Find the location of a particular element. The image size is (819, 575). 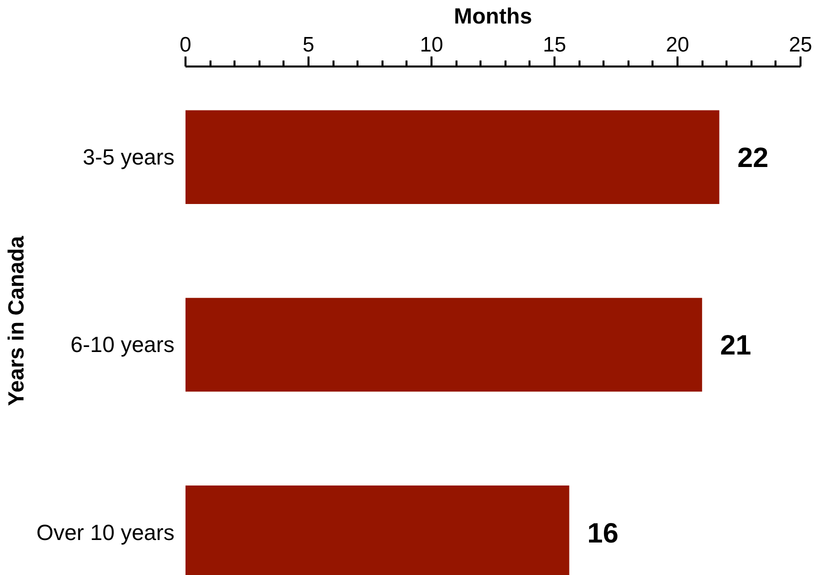

x-tick-label: 0 is located at coordinates (186, 45).